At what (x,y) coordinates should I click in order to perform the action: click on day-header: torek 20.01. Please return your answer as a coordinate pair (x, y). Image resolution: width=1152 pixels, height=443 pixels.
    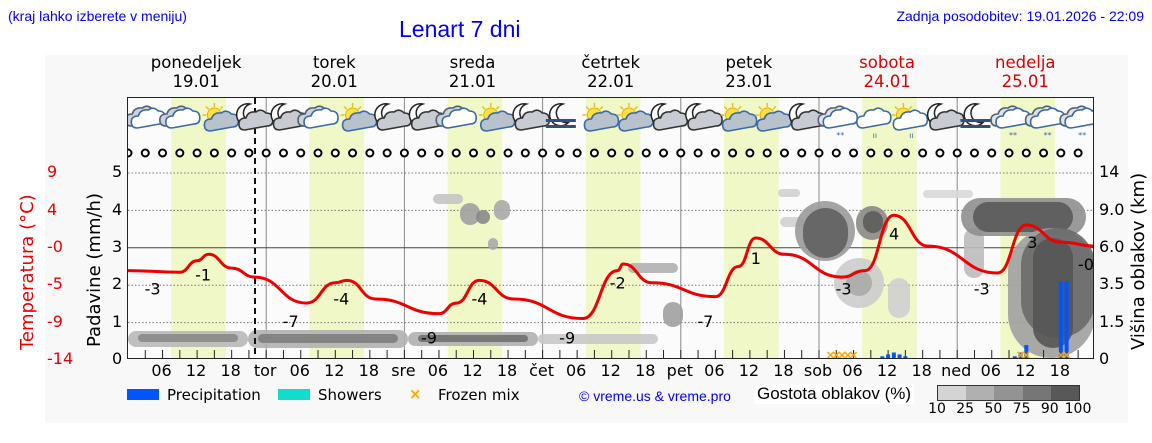
    Looking at the image, I should click on (334, 72).